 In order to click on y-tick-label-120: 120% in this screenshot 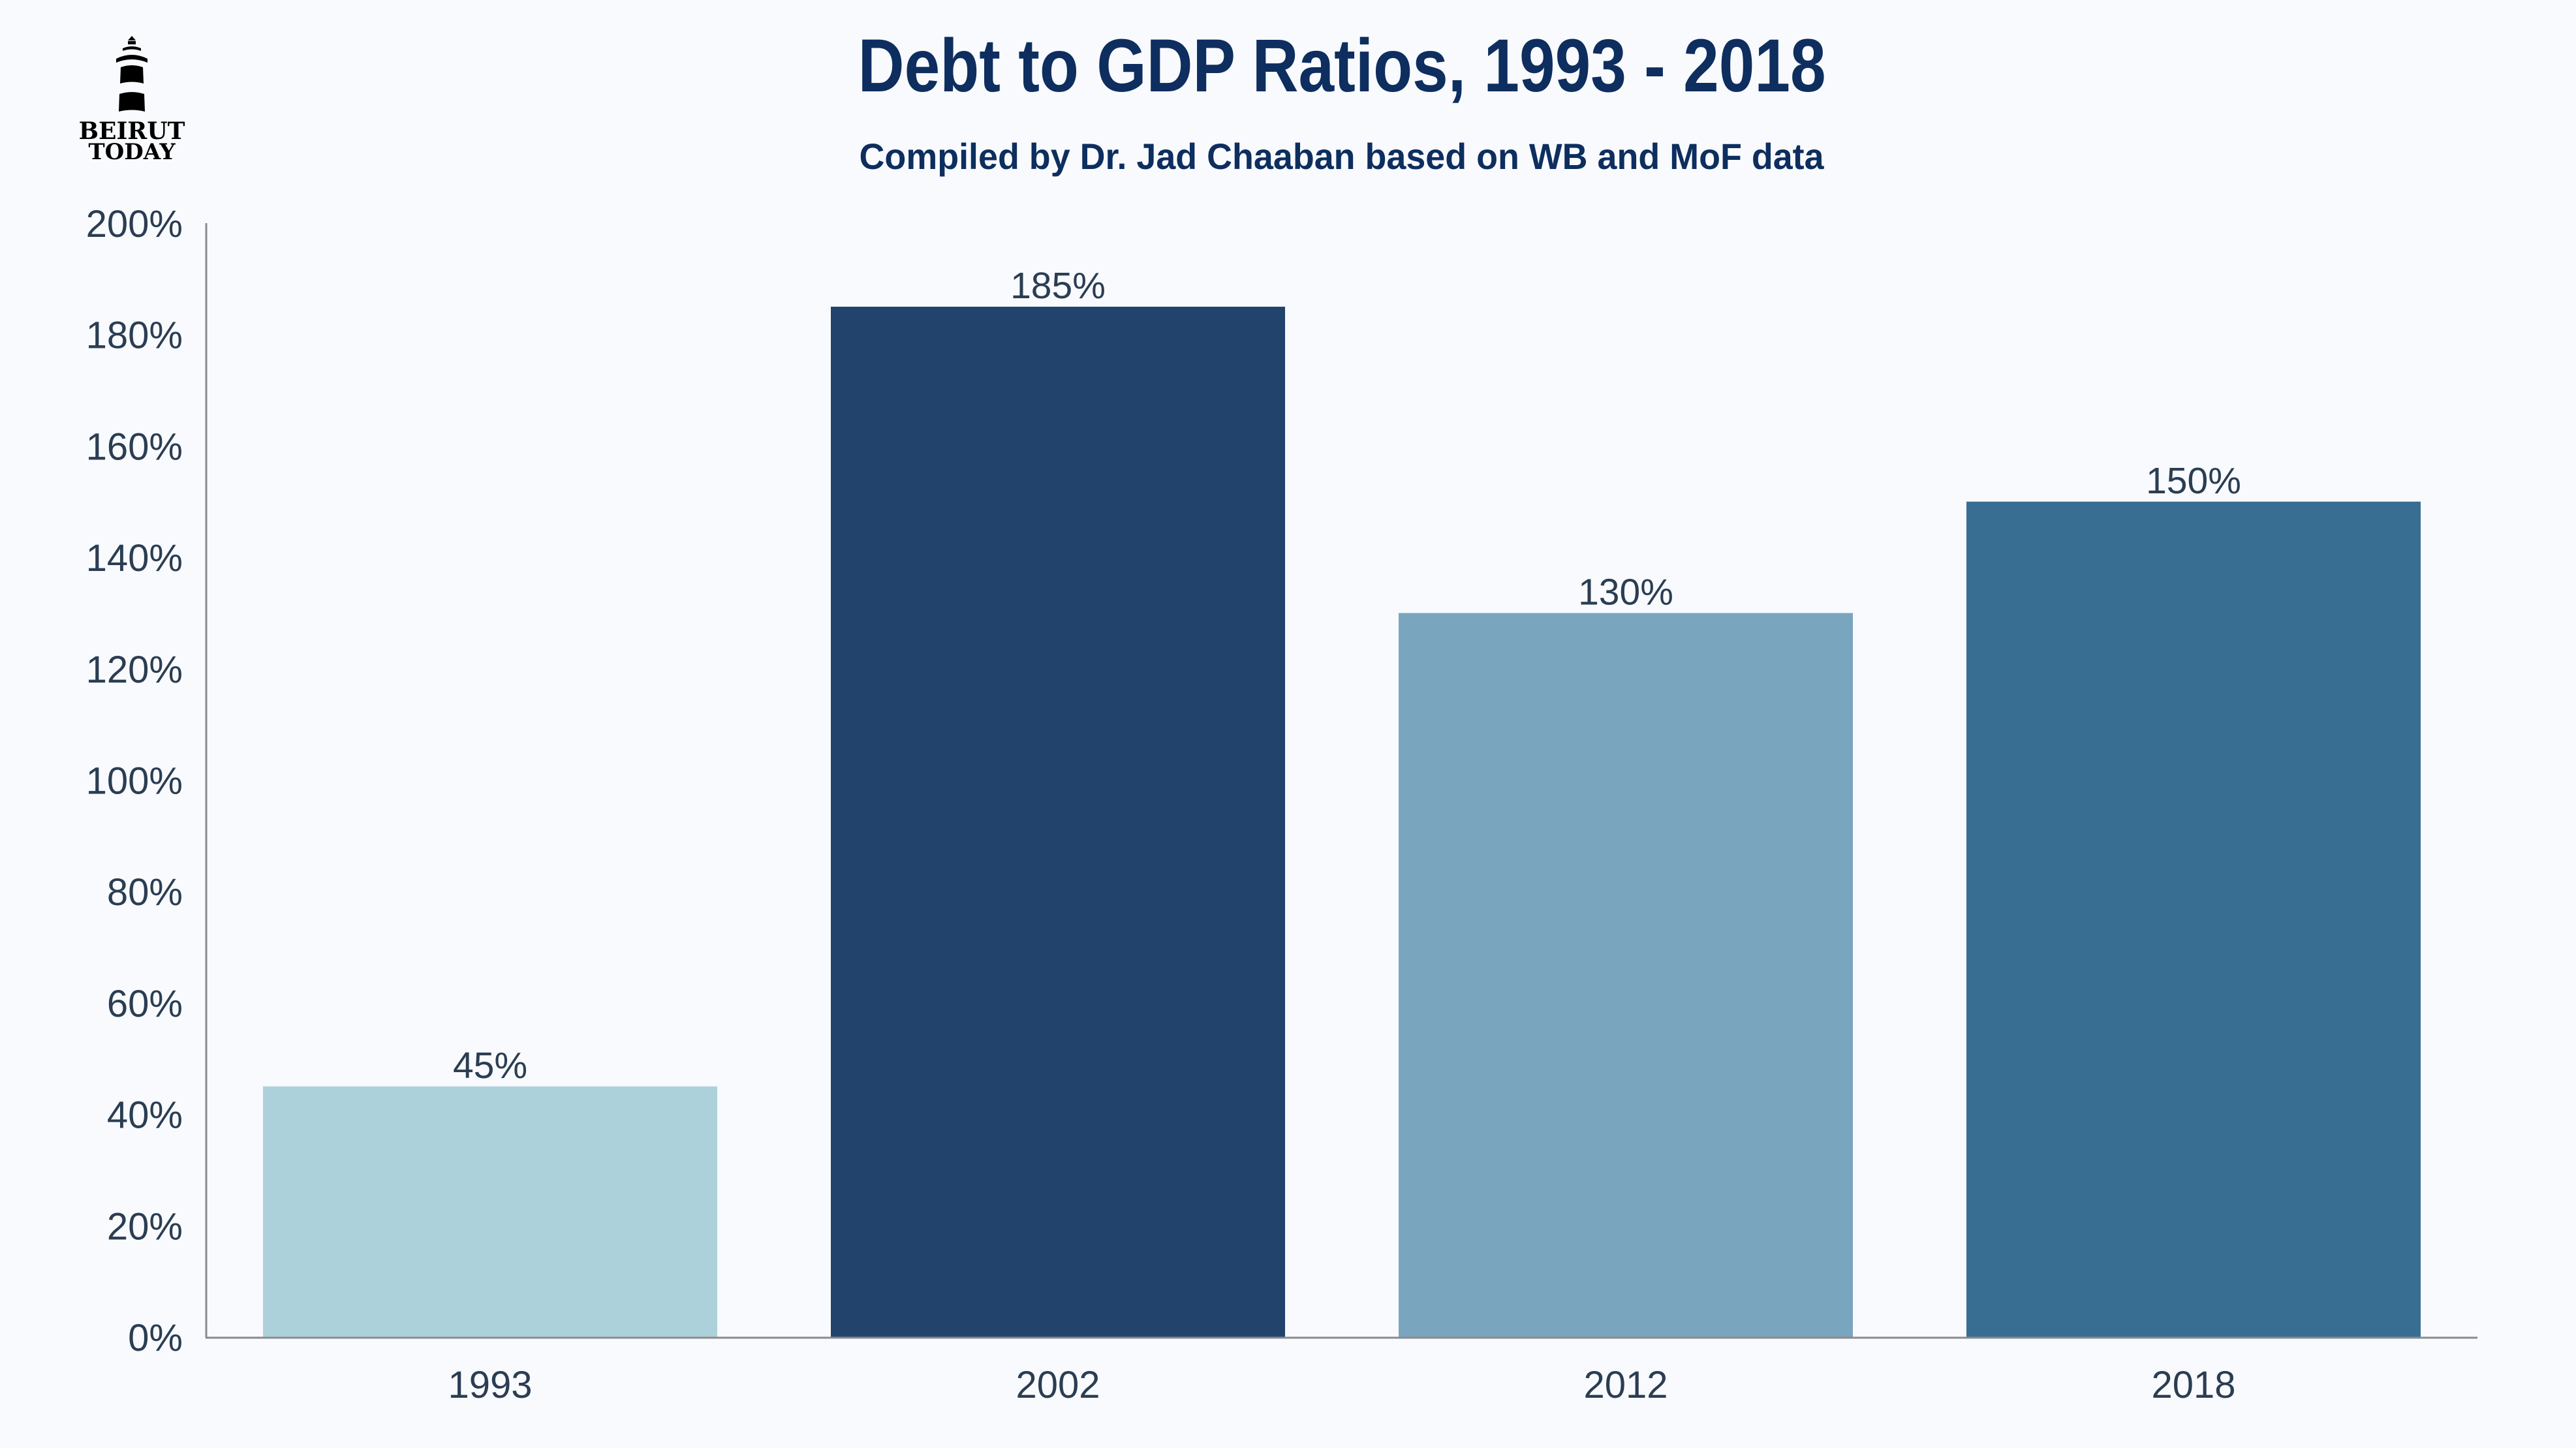, I will do `click(134, 670)`.